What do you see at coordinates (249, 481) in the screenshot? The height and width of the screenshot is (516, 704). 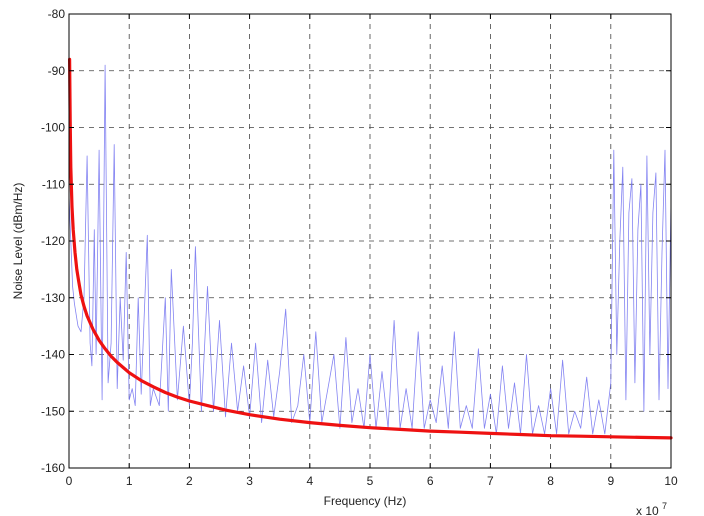 I see `x-tick-label: 3` at bounding box center [249, 481].